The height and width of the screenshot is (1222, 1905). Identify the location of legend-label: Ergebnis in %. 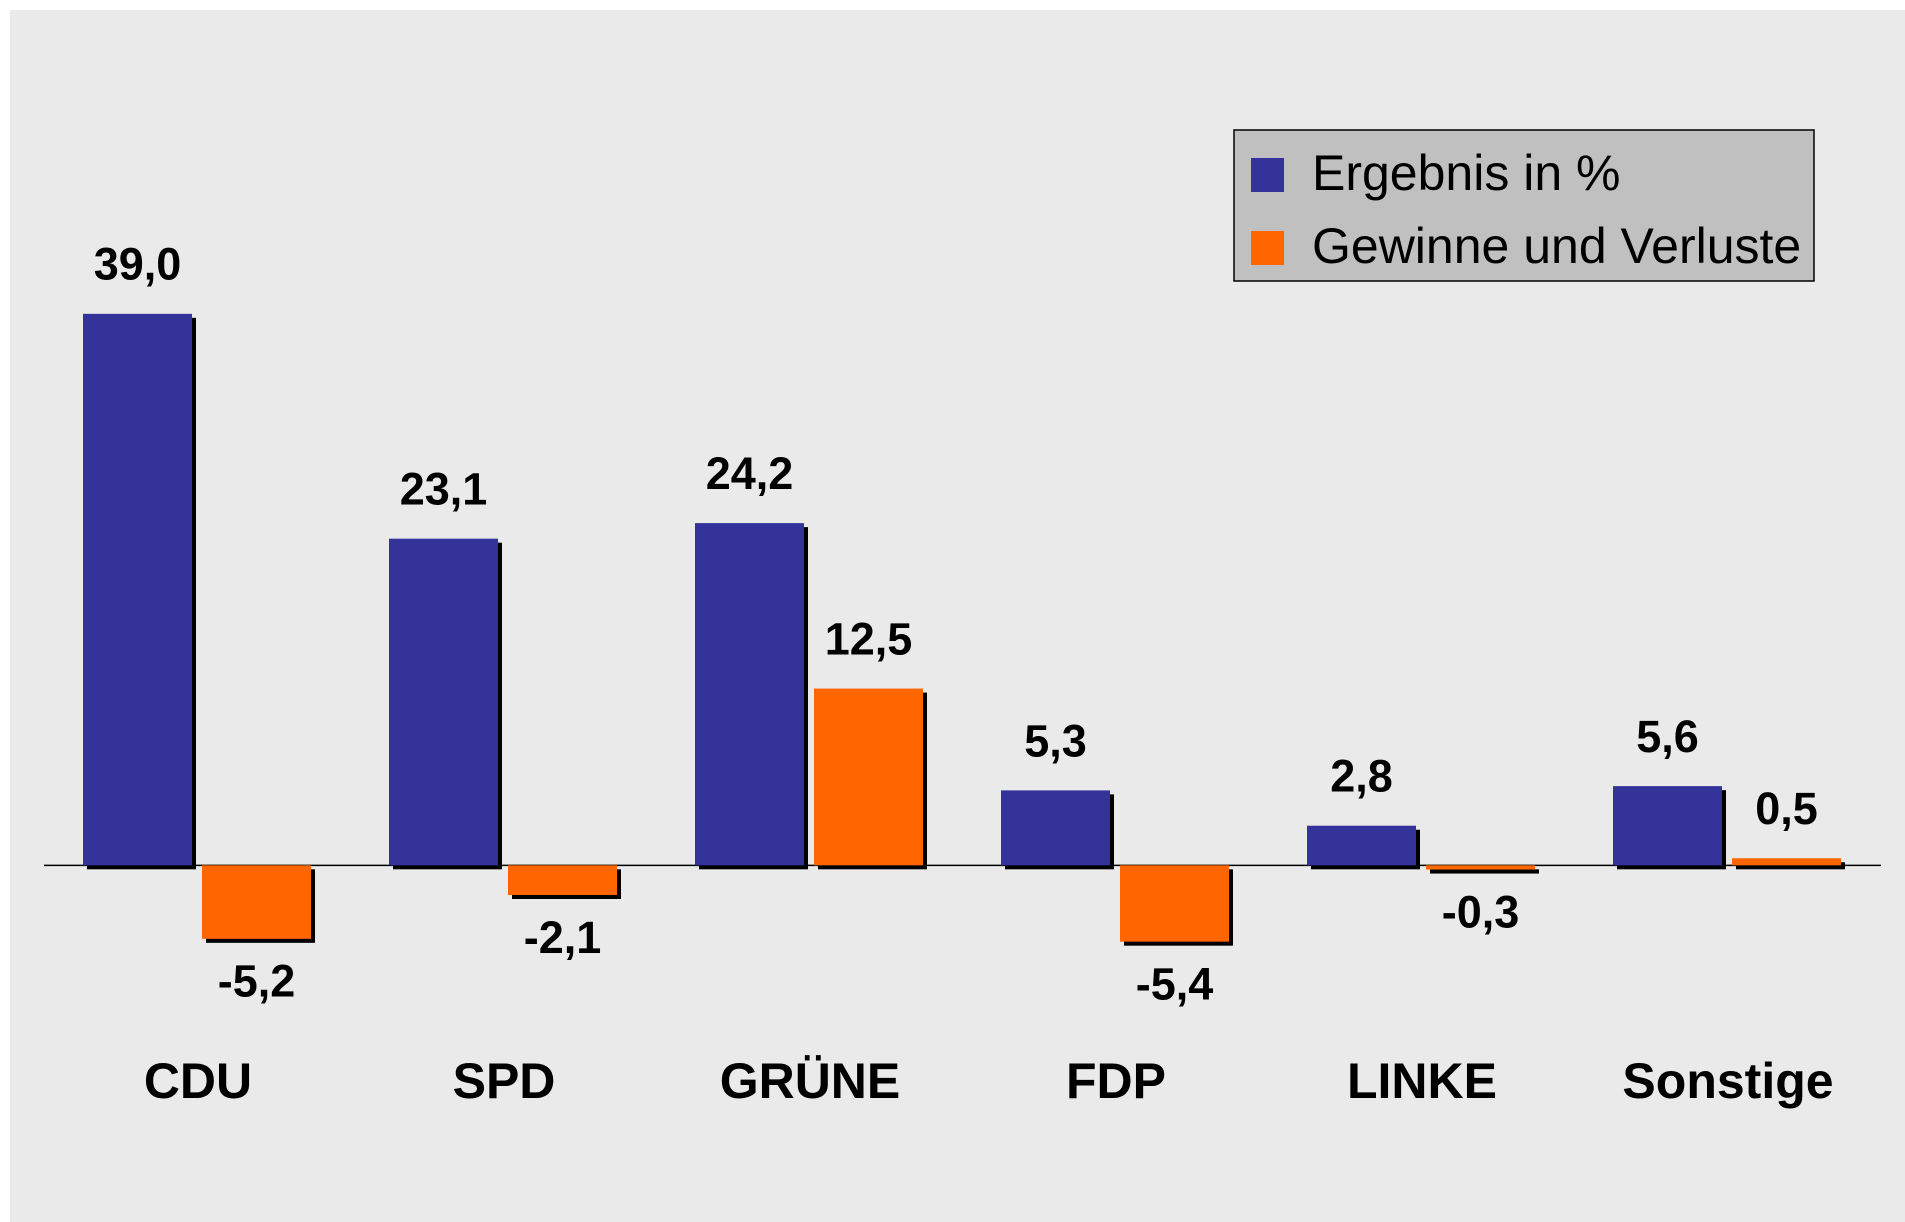
(1466, 173).